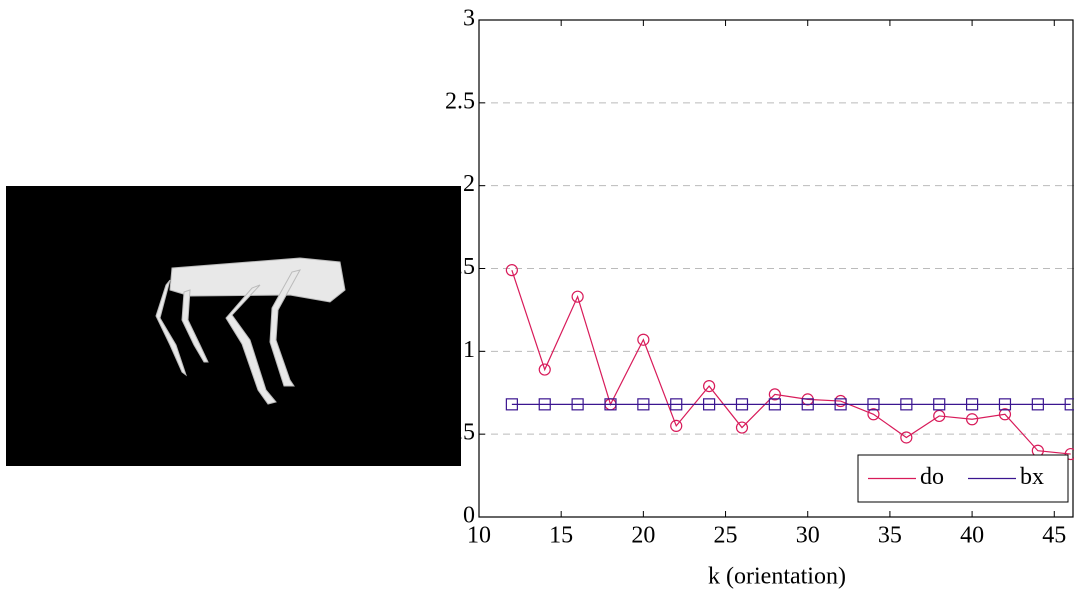  I want to click on x-tick-label: 15, so click(561, 536).